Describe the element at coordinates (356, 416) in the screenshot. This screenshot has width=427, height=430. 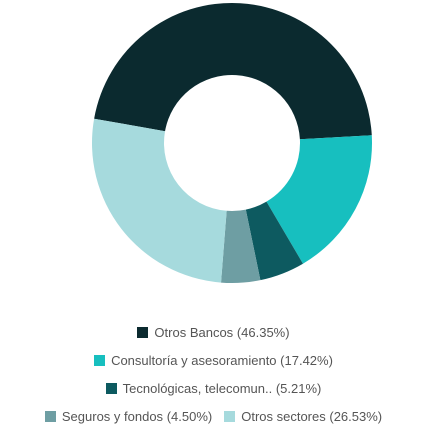
I see `legend-value: (26.53%)` at that location.